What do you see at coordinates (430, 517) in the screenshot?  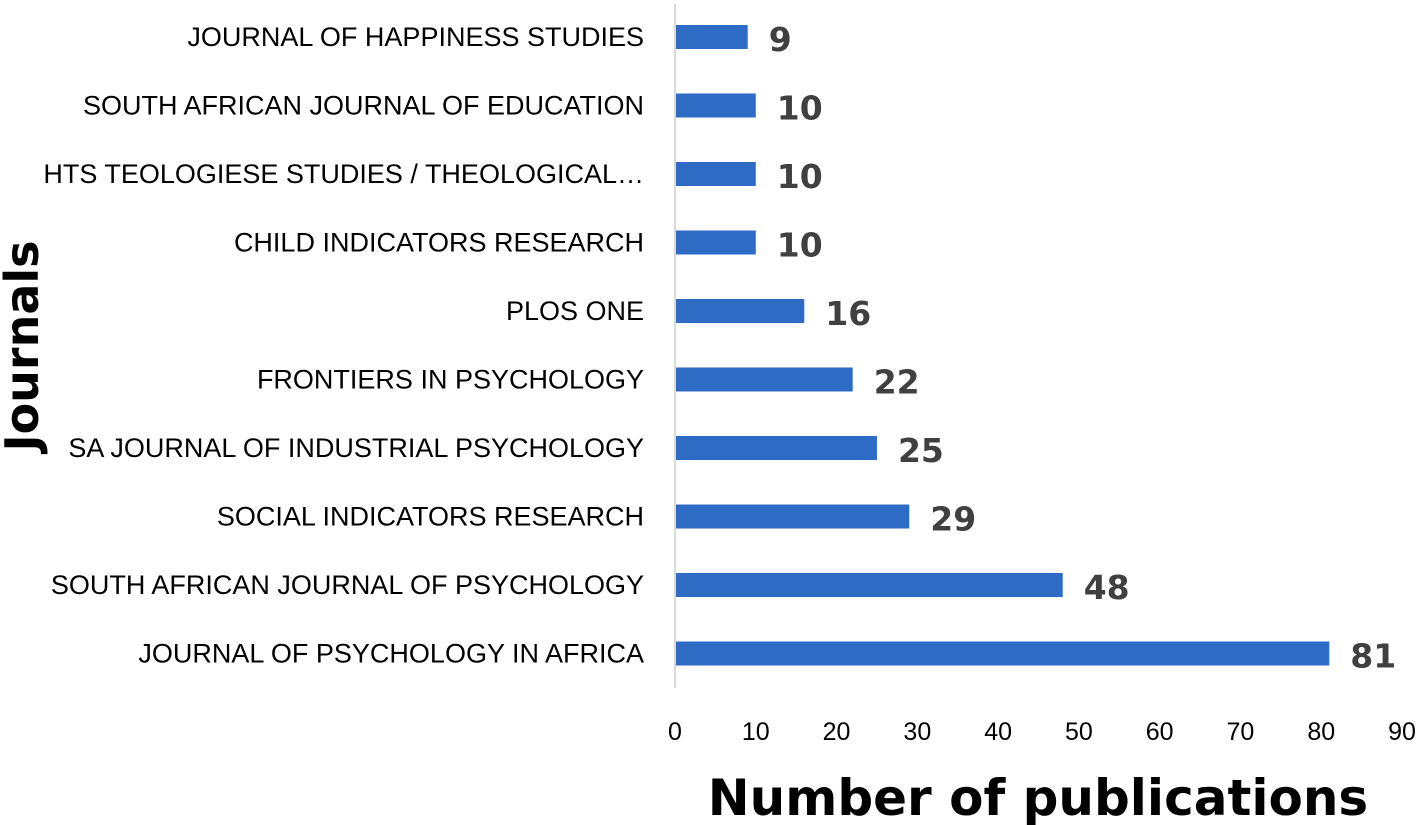 I see `category-label: SOCIAL INDICATORS RESEARCH` at bounding box center [430, 517].